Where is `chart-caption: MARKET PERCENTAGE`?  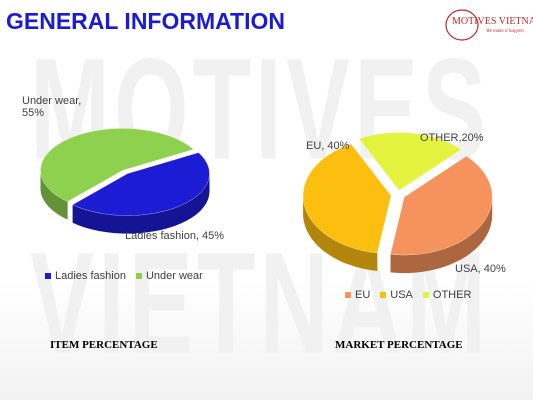 chart-caption: MARKET PERCENTAGE is located at coordinates (399, 345).